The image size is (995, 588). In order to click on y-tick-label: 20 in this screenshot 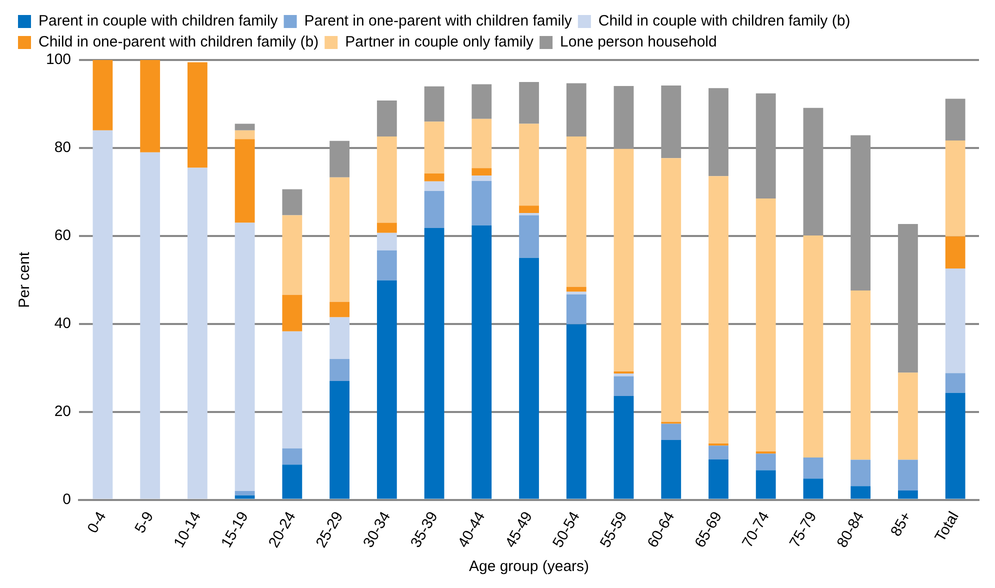, I will do `click(63, 411)`.